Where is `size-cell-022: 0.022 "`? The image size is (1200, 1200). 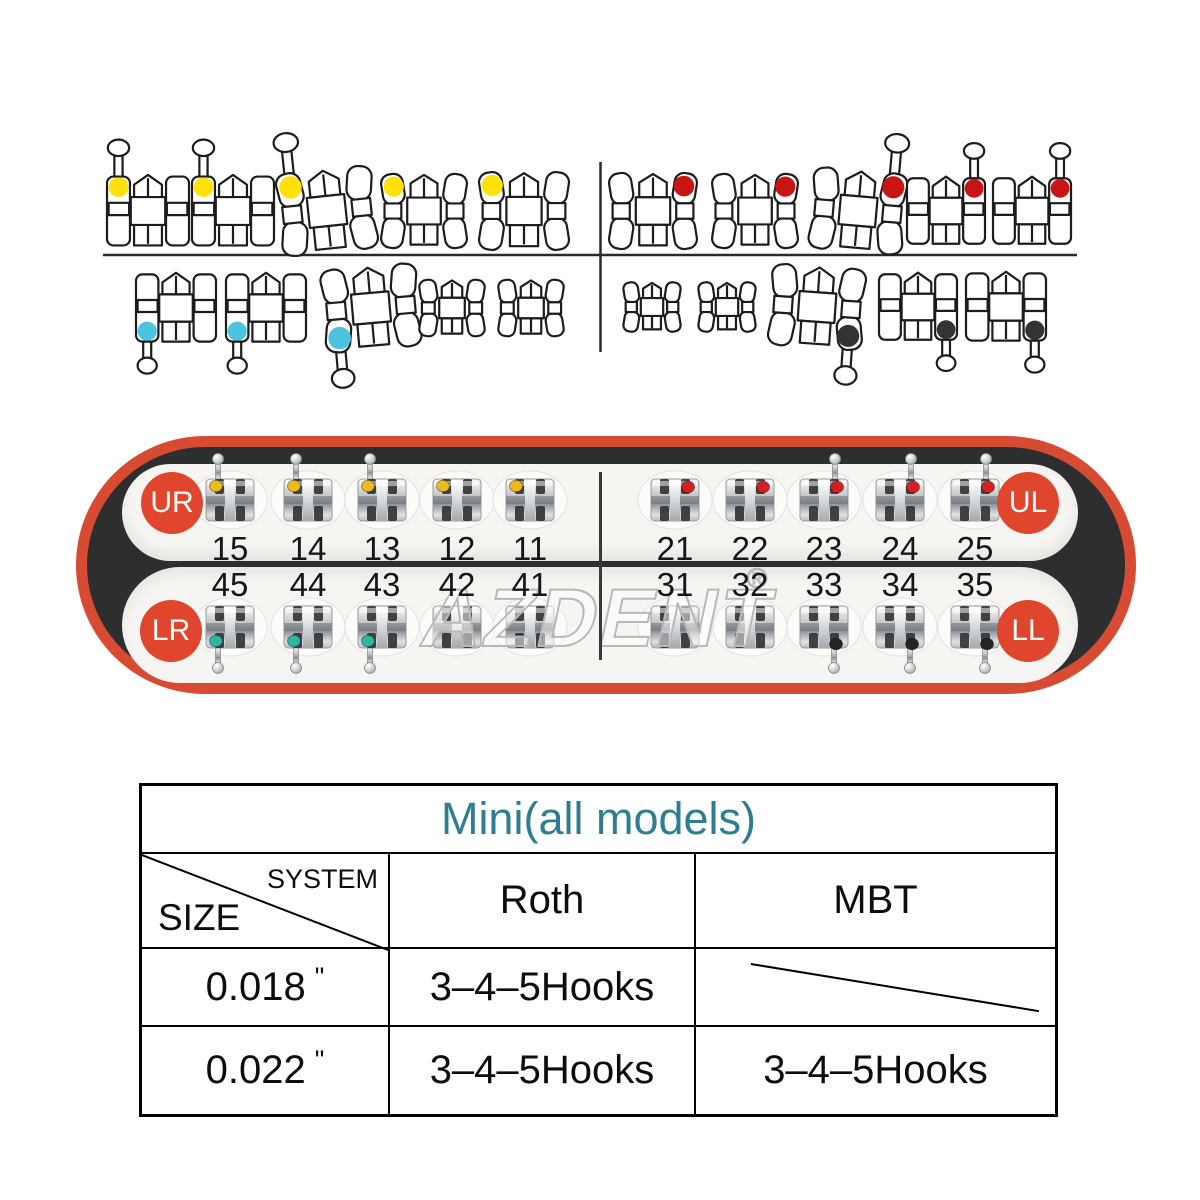
size-cell-022: 0.022 " is located at coordinates (265, 1069).